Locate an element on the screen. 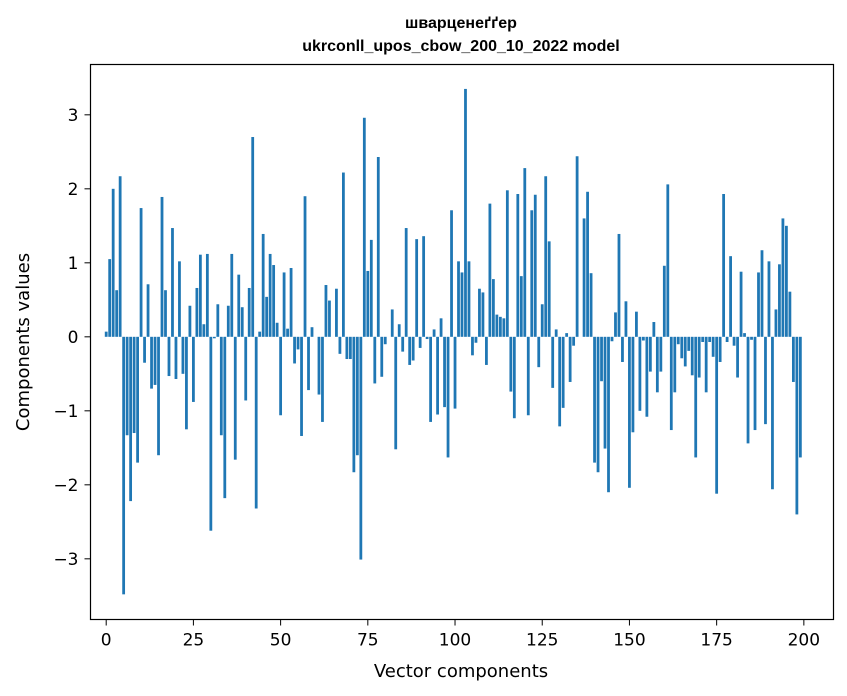 The image size is (847, 696). y-tick-label: 1 is located at coordinates (73, 264).